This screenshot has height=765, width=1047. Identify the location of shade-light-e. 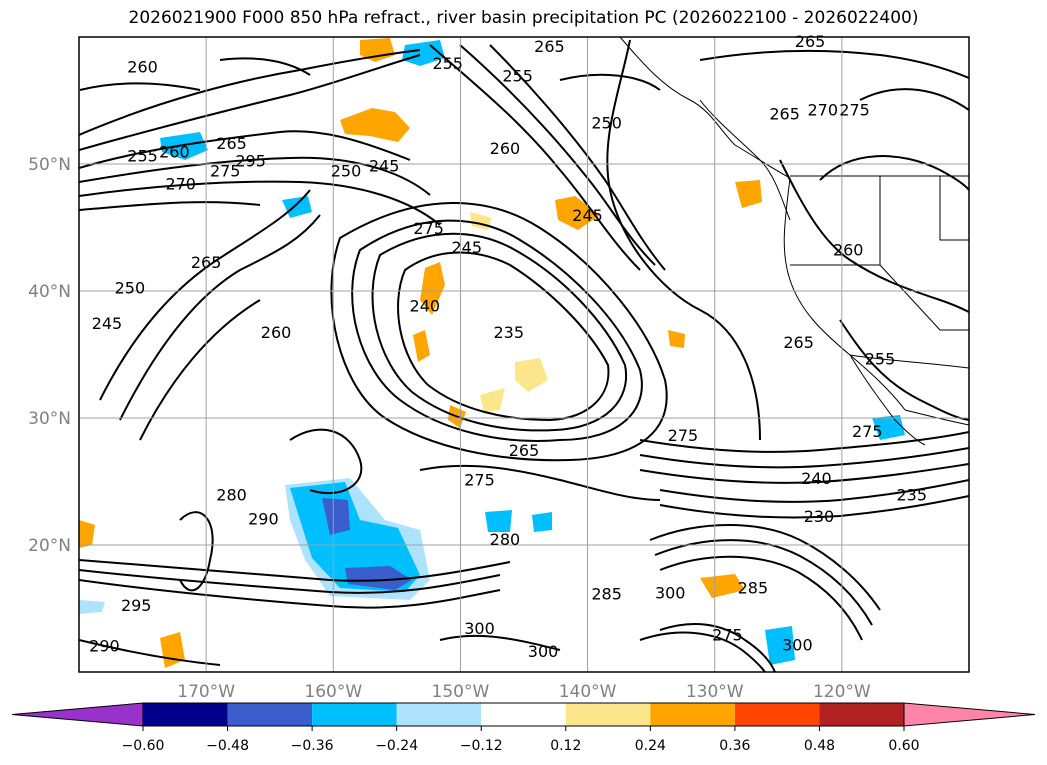
(92, 607).